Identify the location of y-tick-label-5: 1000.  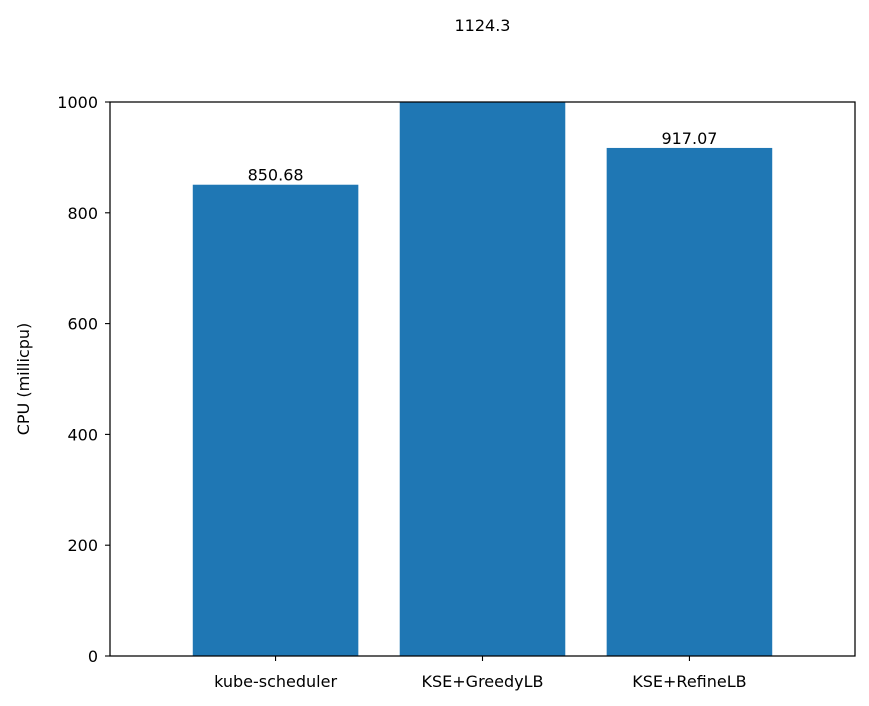
(77, 102).